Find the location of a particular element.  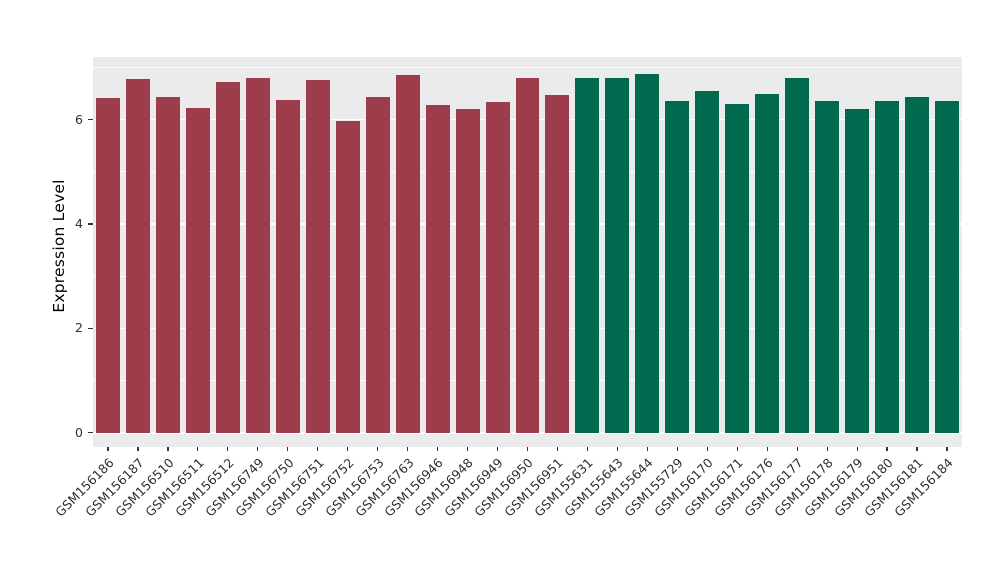

bar-GSM156178 is located at coordinates (827, 266).